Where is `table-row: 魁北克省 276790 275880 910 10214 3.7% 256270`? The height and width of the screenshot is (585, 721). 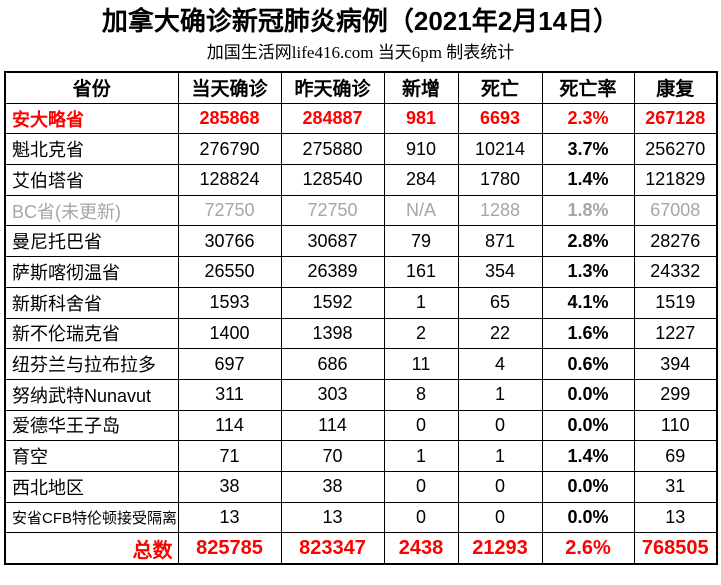 table-row: 魁北克省 276790 275880 910 10214 3.7% 256270 is located at coordinates (361, 149).